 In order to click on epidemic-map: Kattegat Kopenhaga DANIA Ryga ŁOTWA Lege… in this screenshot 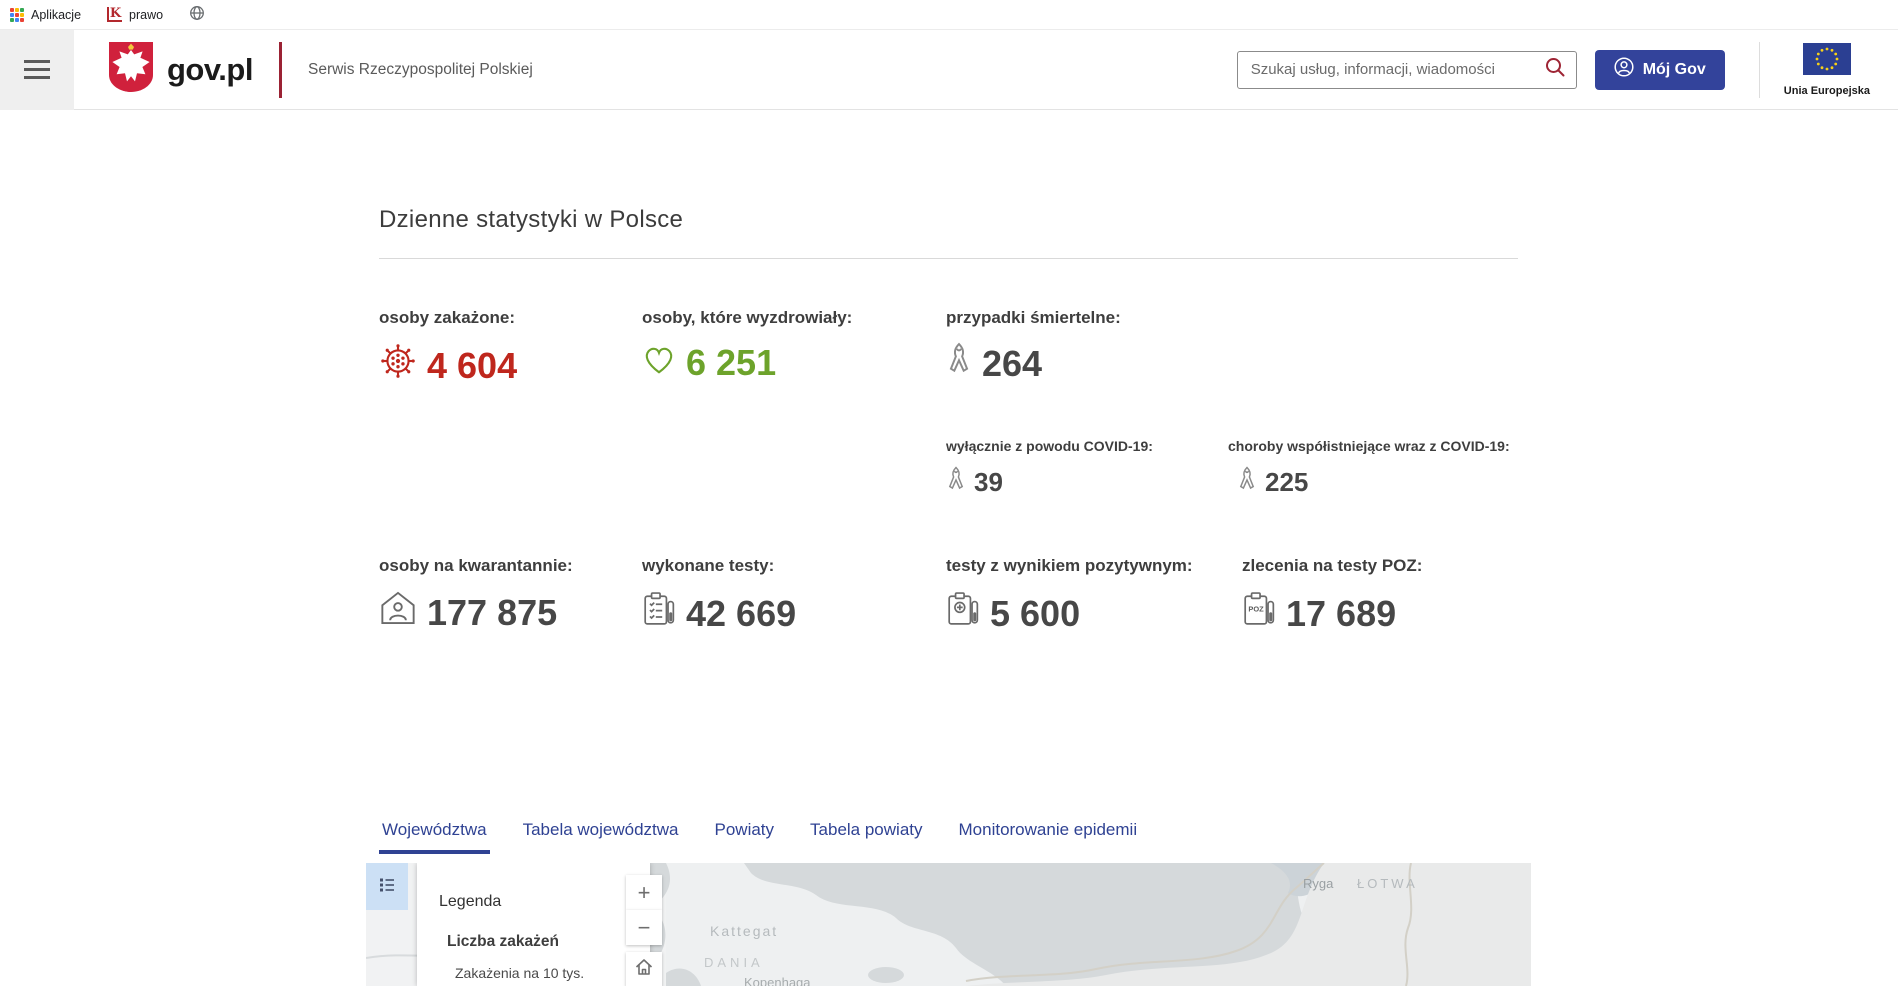, I will do `click(948, 924)`.